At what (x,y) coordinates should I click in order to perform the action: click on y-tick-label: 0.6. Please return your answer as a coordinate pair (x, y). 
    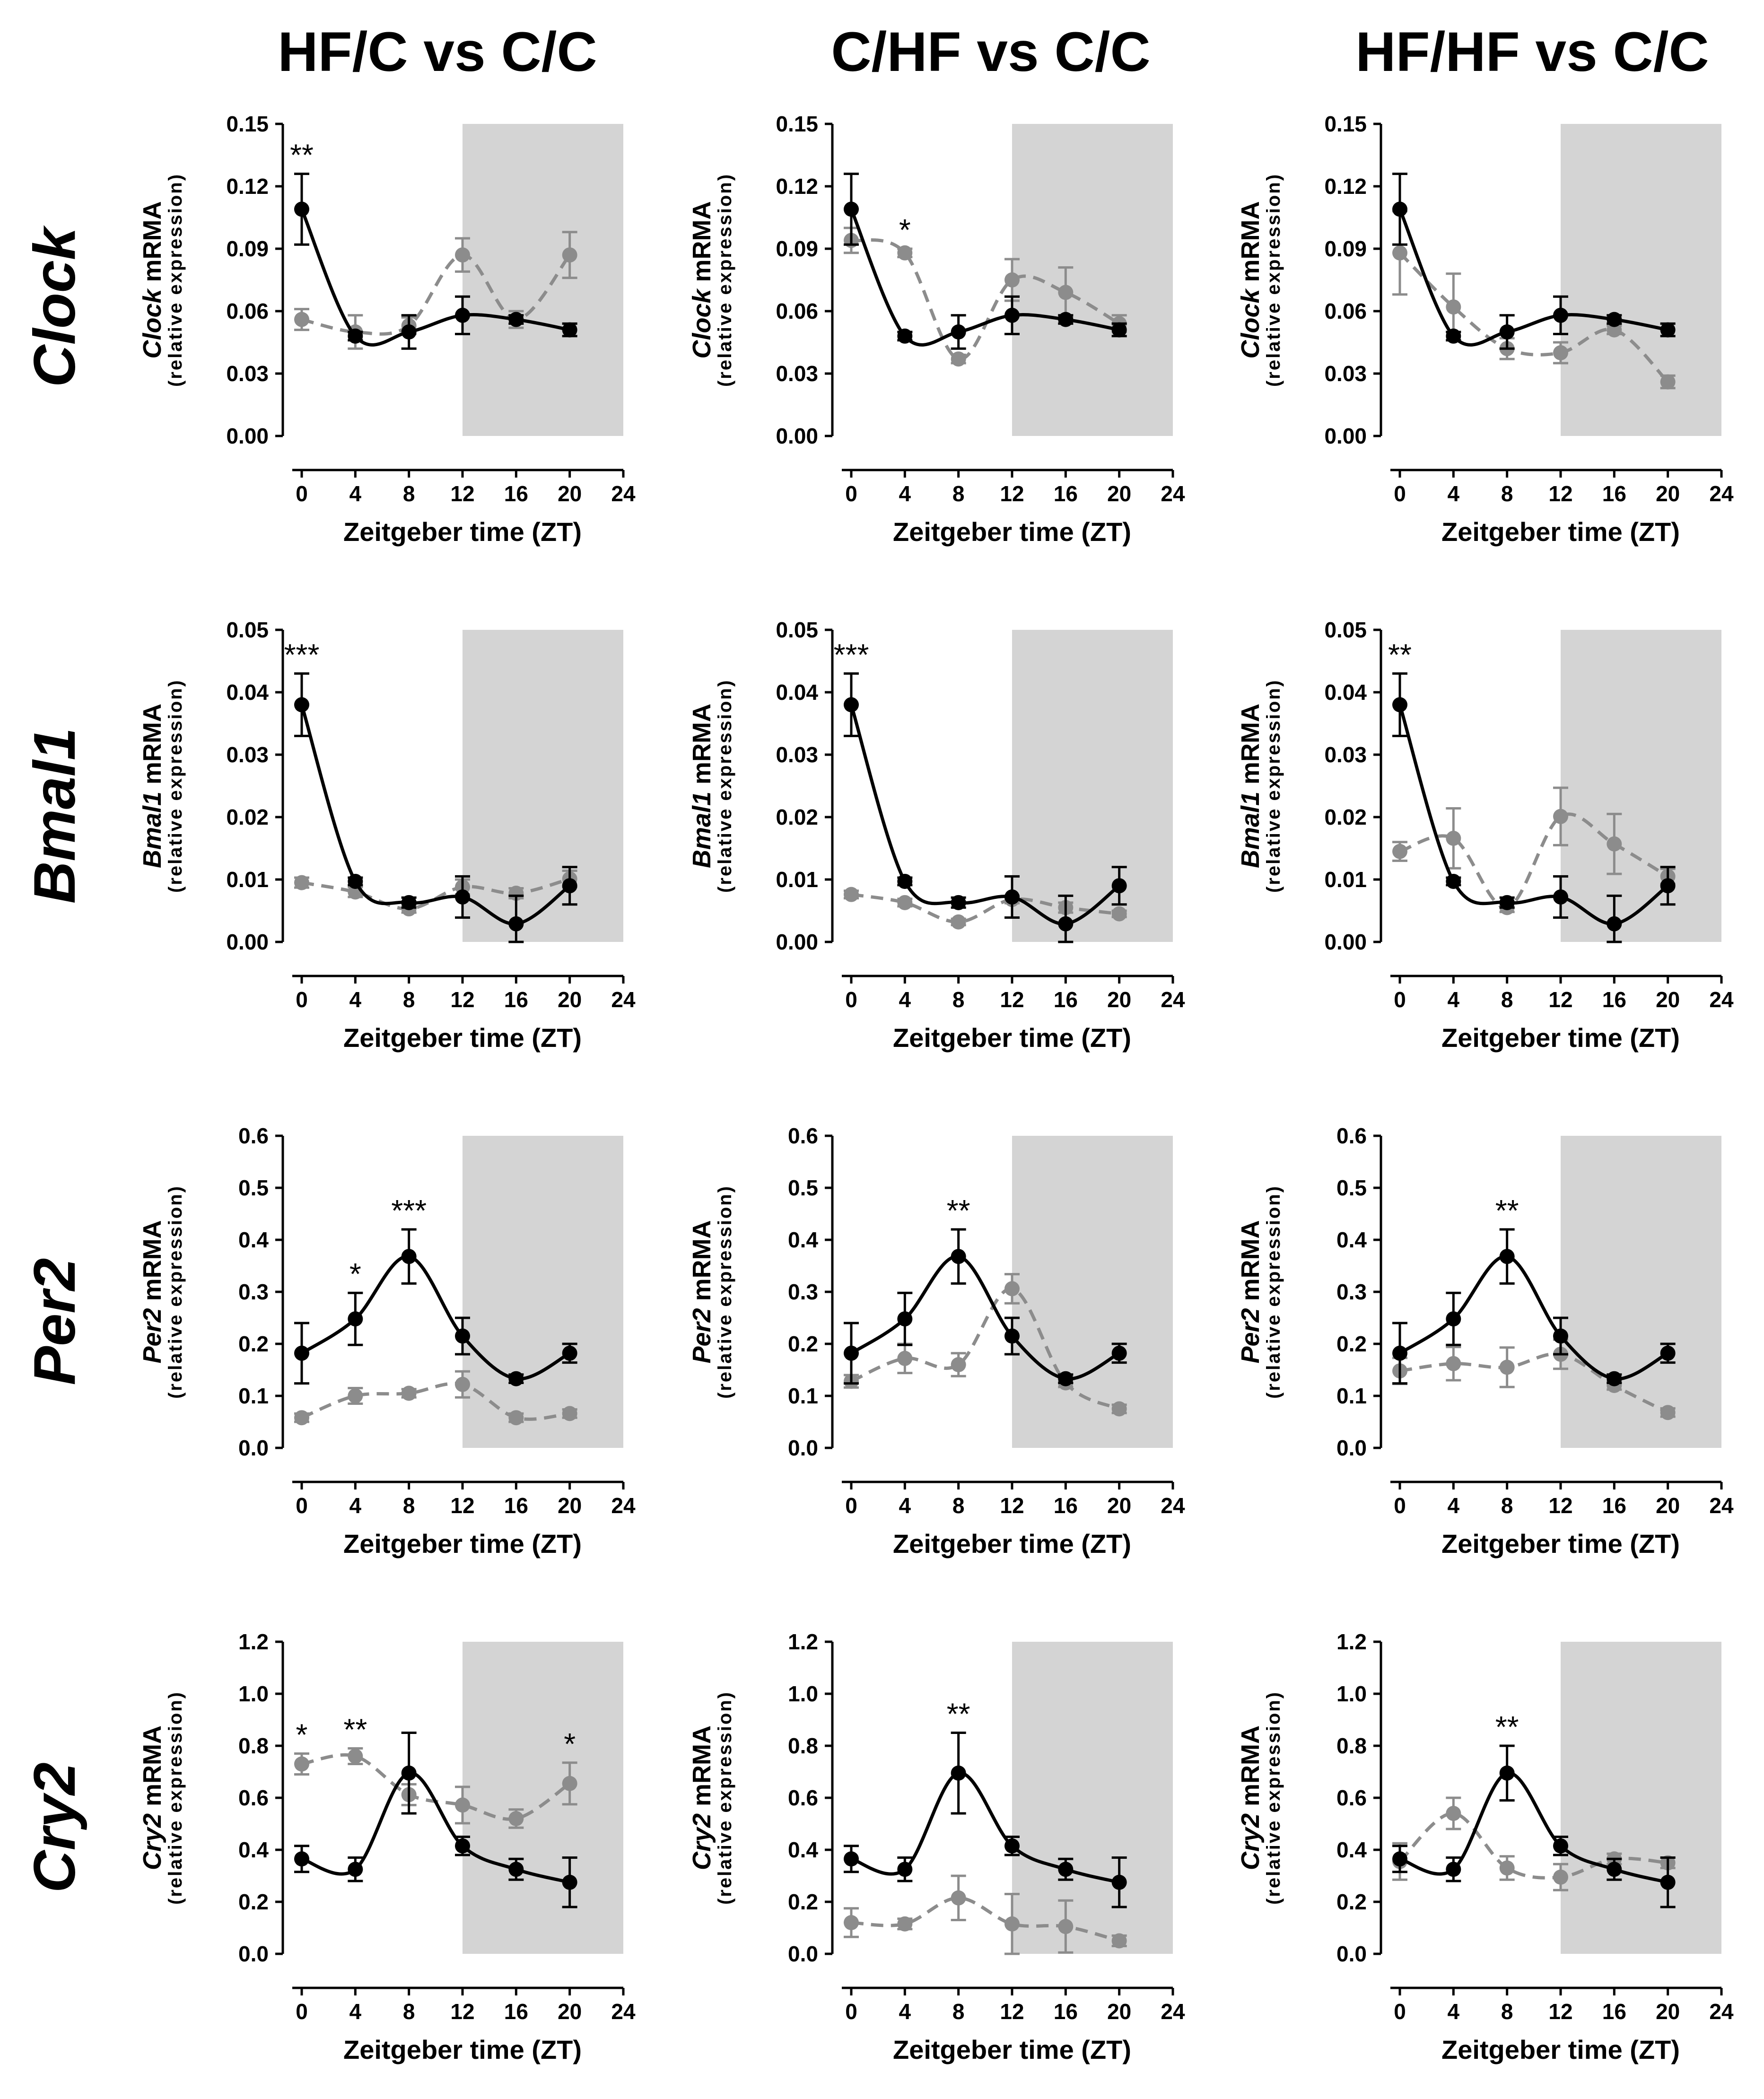
    Looking at the image, I should click on (1351, 1136).